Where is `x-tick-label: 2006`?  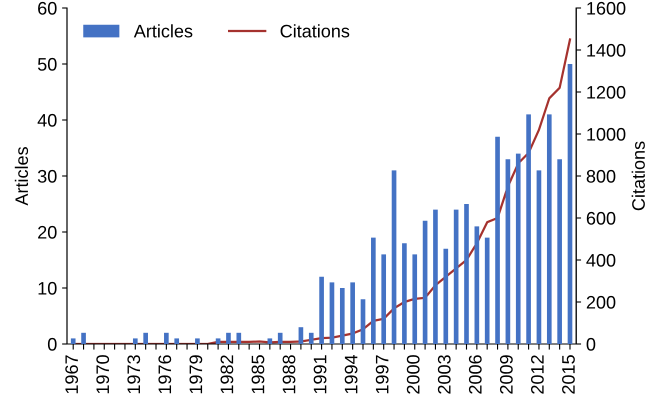
x-tick-label: 2006 is located at coordinates (475, 374).